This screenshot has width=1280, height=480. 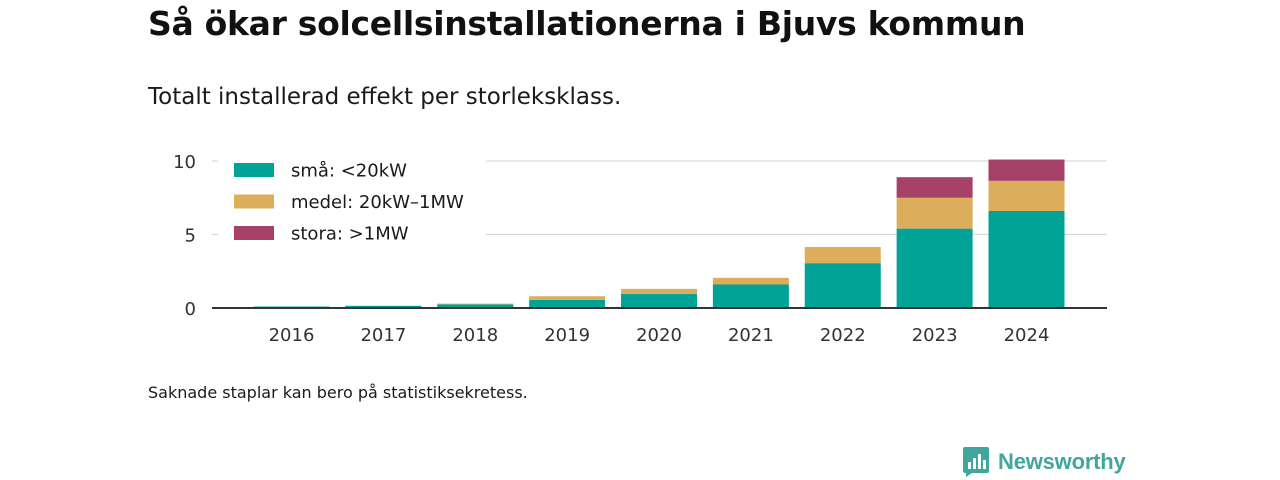 What do you see at coordinates (976, 462) in the screenshot?
I see `newsworthy-logo-icon` at bounding box center [976, 462].